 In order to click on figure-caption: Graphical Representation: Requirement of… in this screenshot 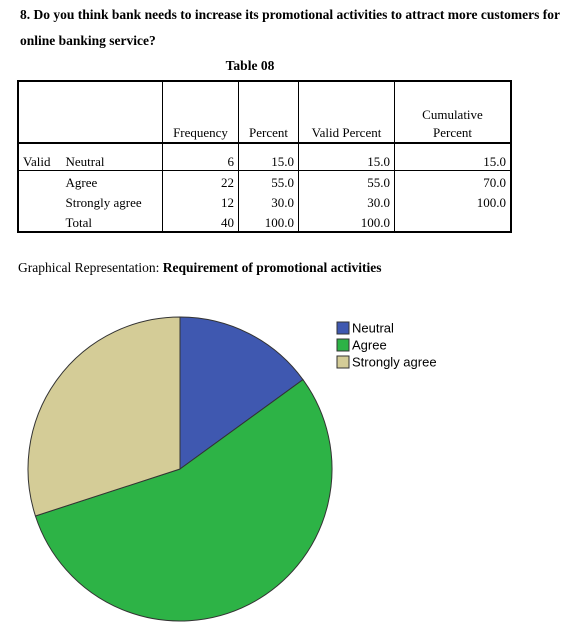, I will do `click(200, 268)`.